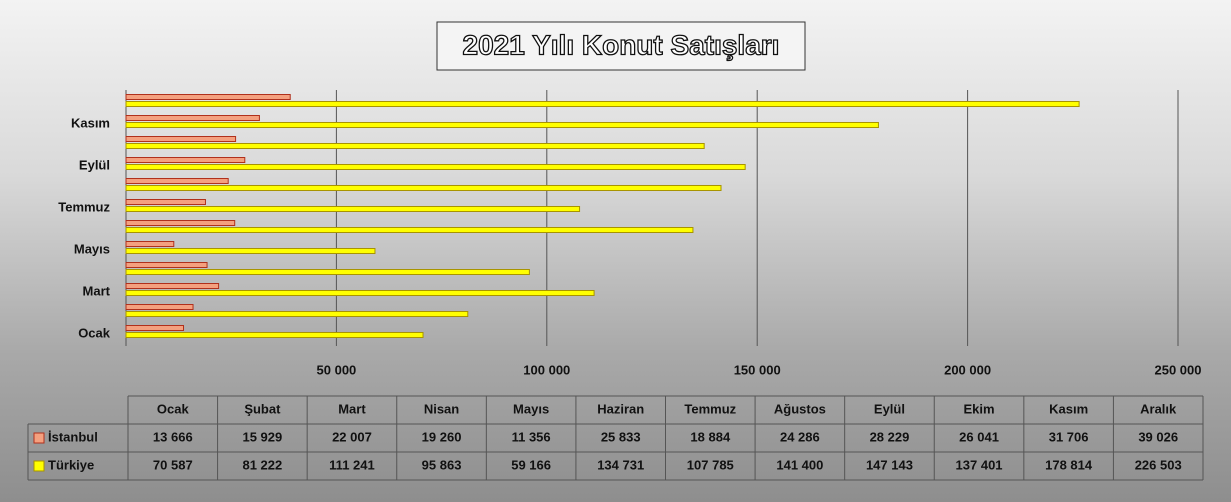 The image size is (1231, 502). Describe the element at coordinates (262, 408) in the screenshot. I see `table-header: Şubat` at that location.